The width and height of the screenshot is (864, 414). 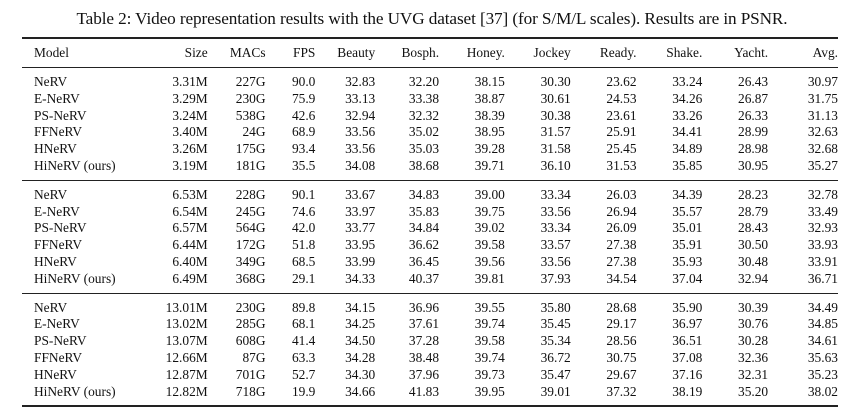 I want to click on cell-bosph: 41.83, so click(x=407, y=395).